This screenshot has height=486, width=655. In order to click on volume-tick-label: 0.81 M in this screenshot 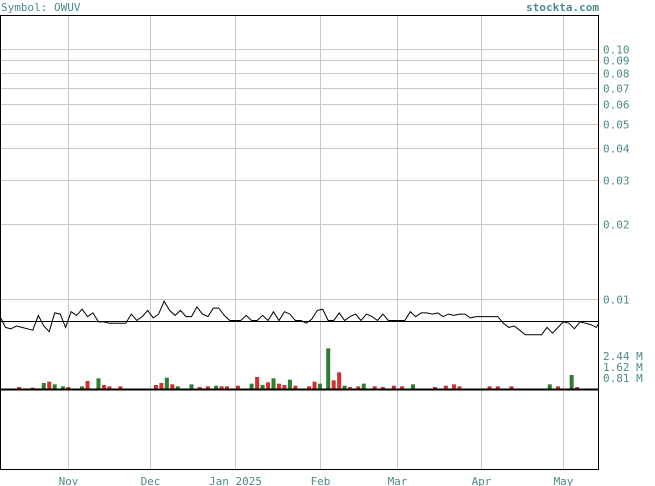, I will do `click(623, 378)`.